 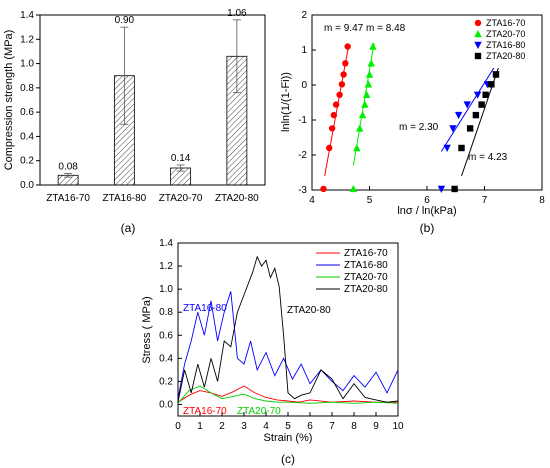 What do you see at coordinates (426, 211) in the screenshot?
I see `panel-b-x-axis-label: lnσ / ln(kPa)` at bounding box center [426, 211].